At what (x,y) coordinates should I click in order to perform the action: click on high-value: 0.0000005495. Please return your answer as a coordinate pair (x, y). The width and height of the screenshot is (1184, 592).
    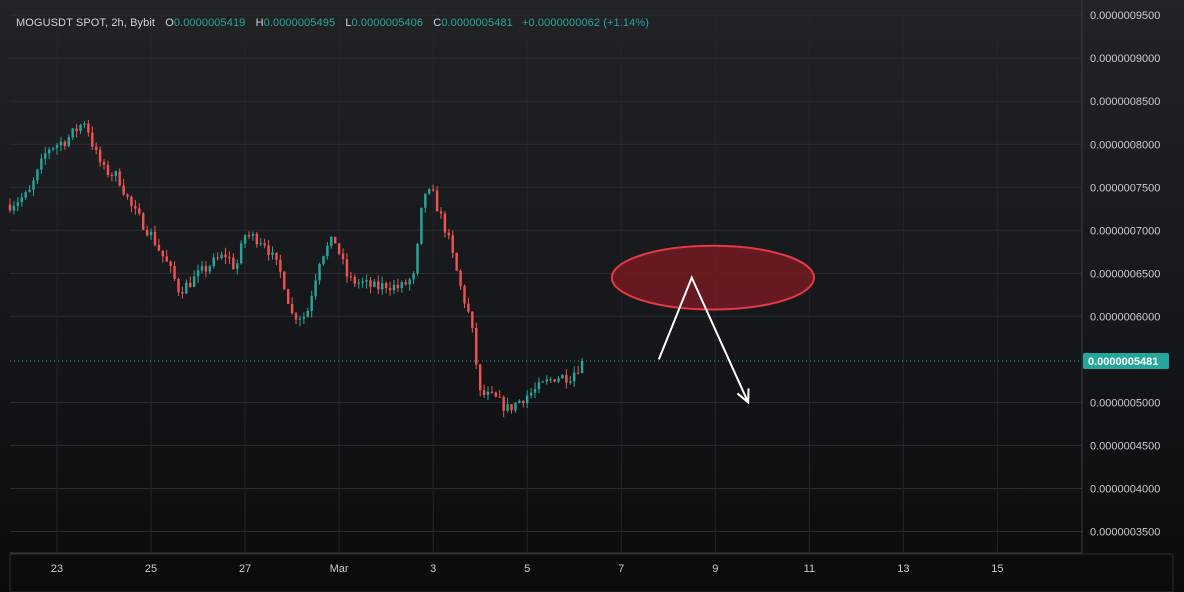
    Looking at the image, I should click on (299, 23).